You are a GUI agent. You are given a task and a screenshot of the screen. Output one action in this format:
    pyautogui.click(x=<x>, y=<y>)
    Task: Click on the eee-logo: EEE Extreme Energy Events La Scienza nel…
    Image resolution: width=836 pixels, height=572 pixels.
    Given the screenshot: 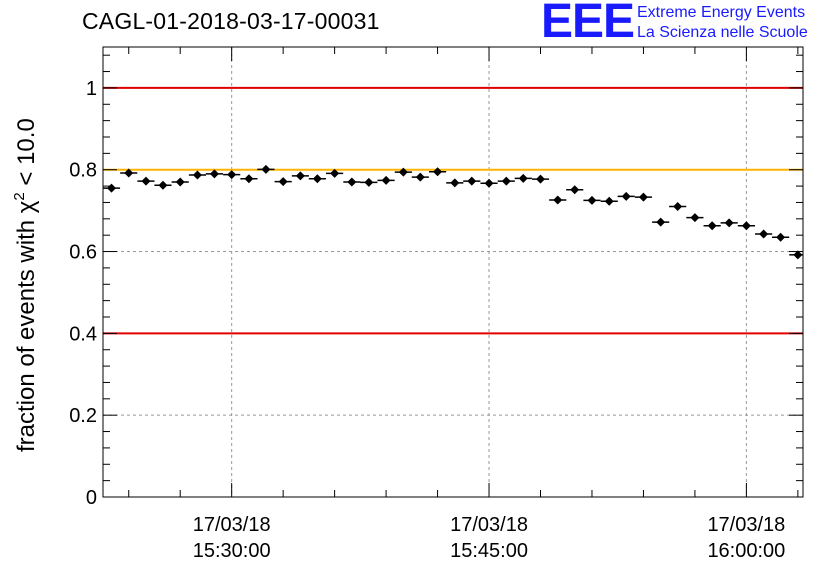 What is the action you would take?
    pyautogui.click(x=686, y=24)
    